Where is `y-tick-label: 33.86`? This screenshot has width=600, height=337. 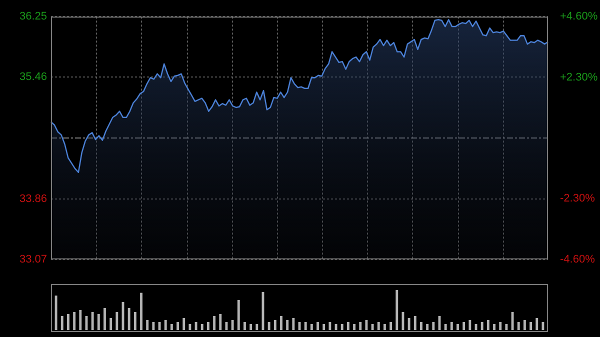 y-tick-label: 33.86 is located at coordinates (33, 199).